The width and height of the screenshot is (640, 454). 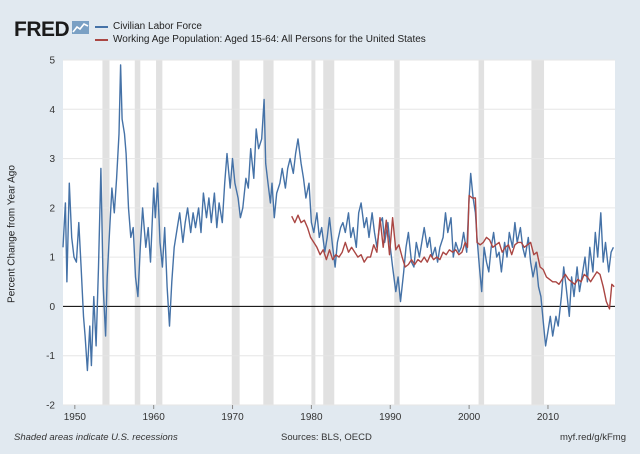 I want to click on y-tick-label: 4, so click(x=52, y=110).